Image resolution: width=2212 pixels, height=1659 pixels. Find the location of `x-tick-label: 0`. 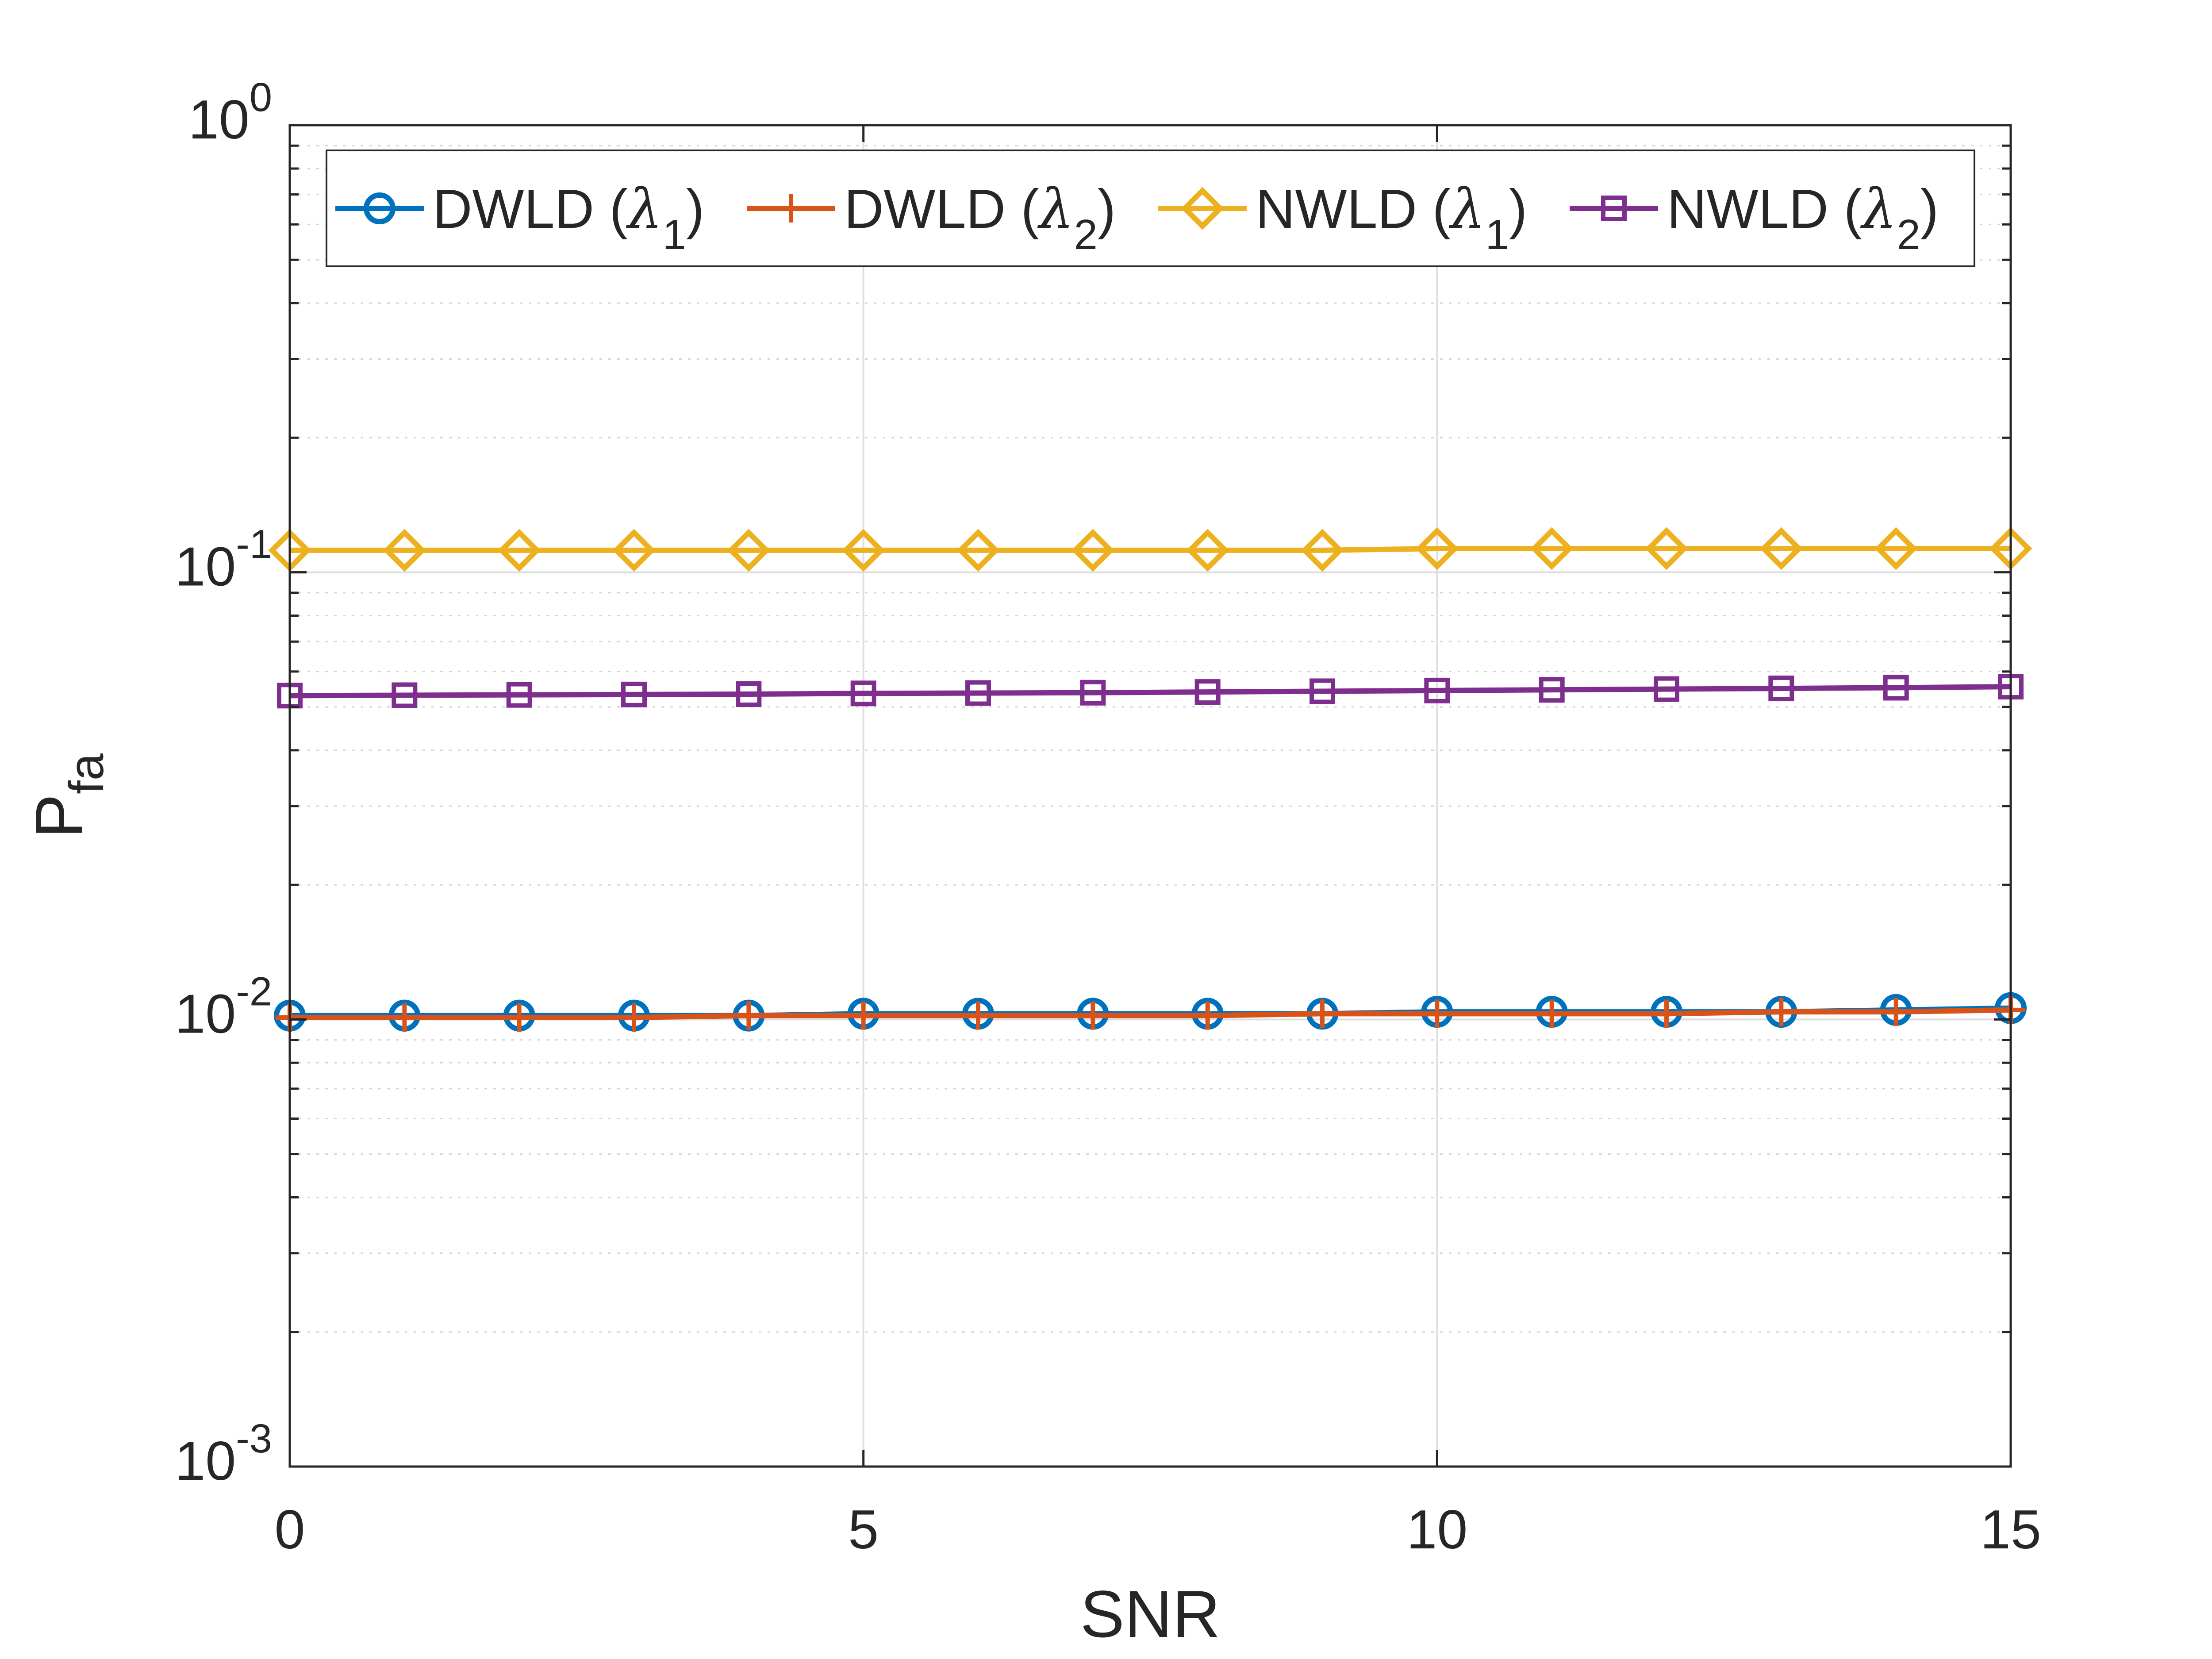

x-tick-label: 0 is located at coordinates (290, 1530).